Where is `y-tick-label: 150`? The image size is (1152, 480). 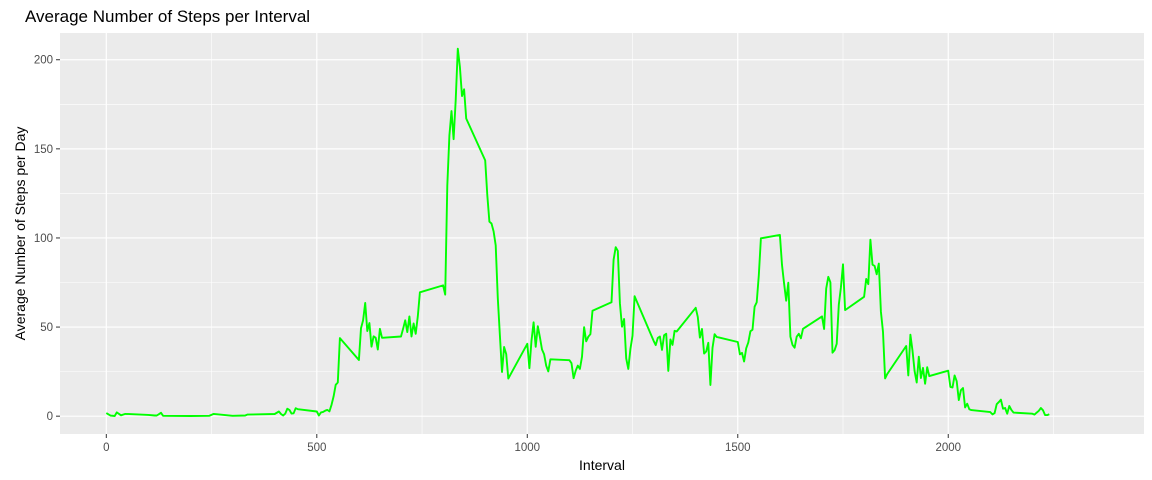 y-tick-label: 150 is located at coordinates (43, 150).